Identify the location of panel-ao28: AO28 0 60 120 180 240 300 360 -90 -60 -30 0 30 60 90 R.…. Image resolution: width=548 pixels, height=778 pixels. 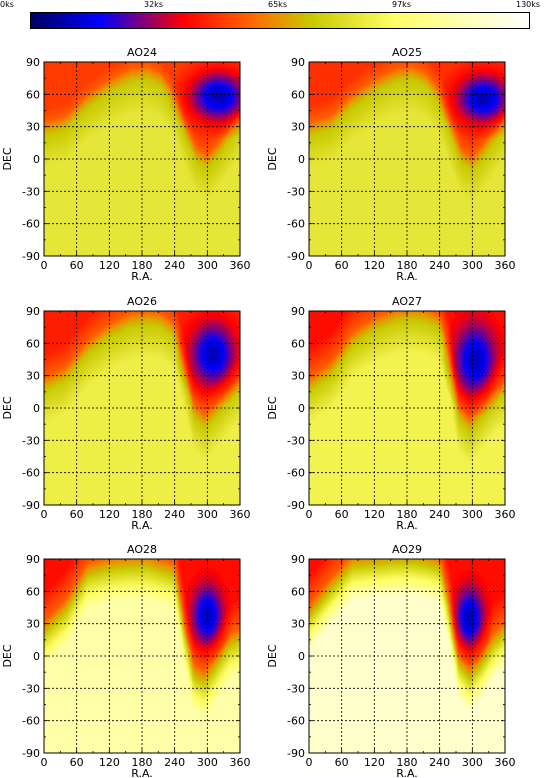
(126, 660).